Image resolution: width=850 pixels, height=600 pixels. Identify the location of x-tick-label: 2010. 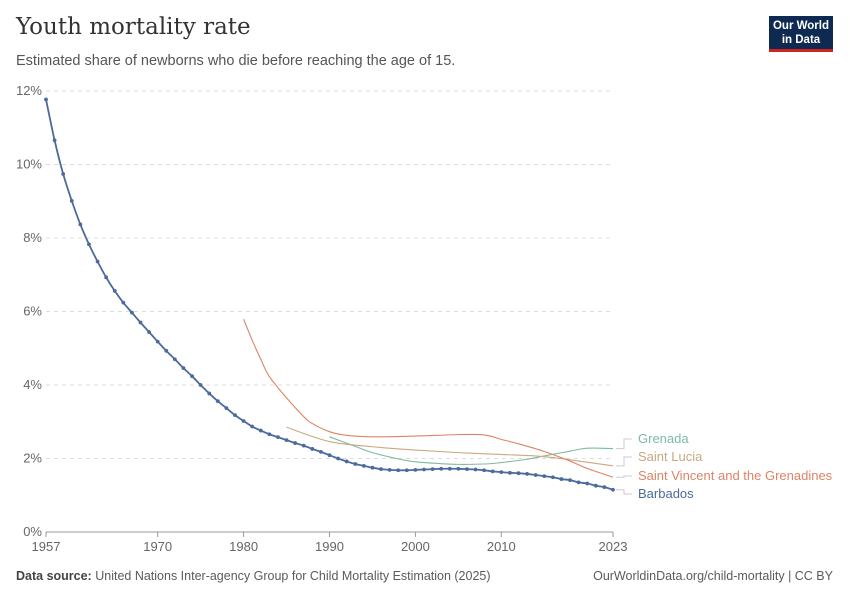
(501, 546).